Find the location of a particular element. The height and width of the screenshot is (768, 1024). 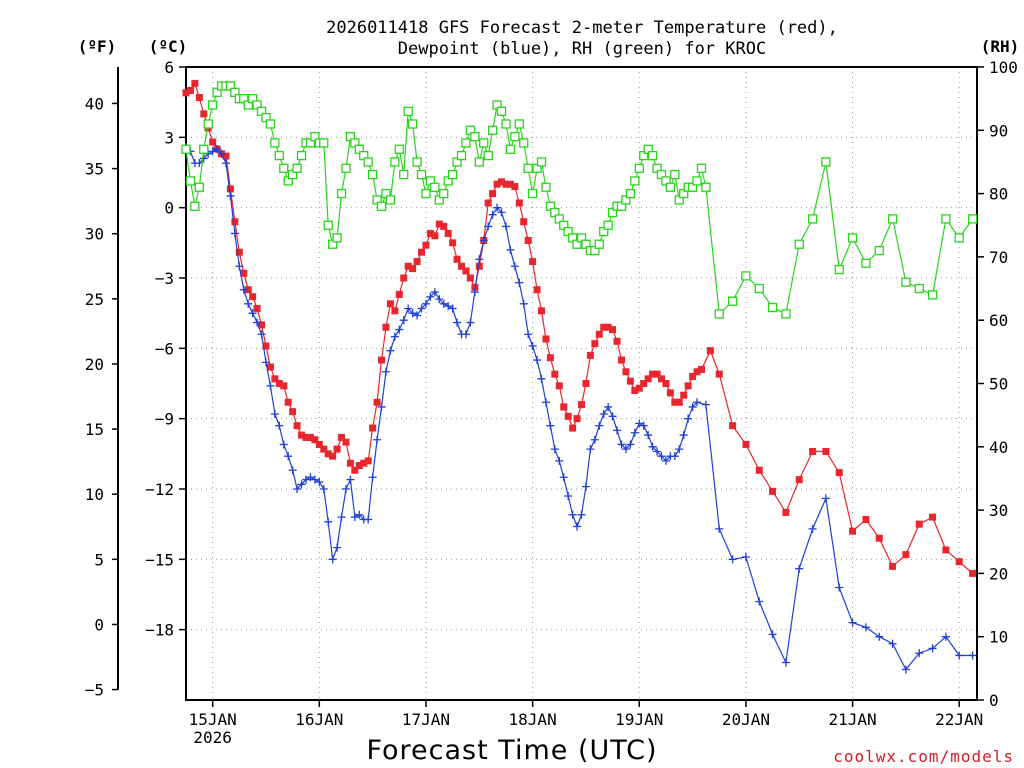

fahrenheit-tick-label: 25 is located at coordinates (94, 299).